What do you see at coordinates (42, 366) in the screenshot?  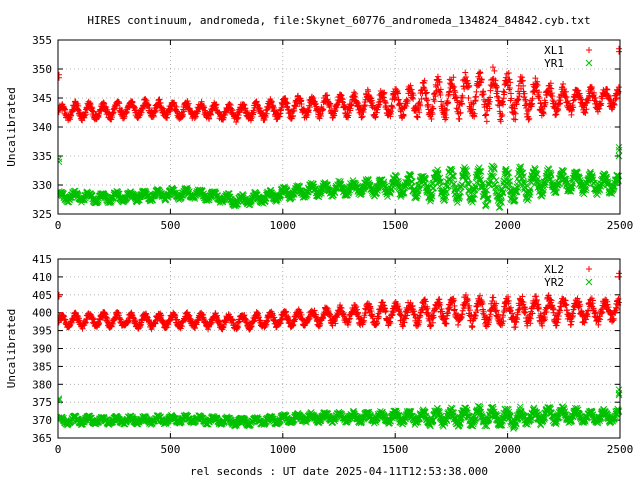 I see `y-tick-label: 385` at bounding box center [42, 366].